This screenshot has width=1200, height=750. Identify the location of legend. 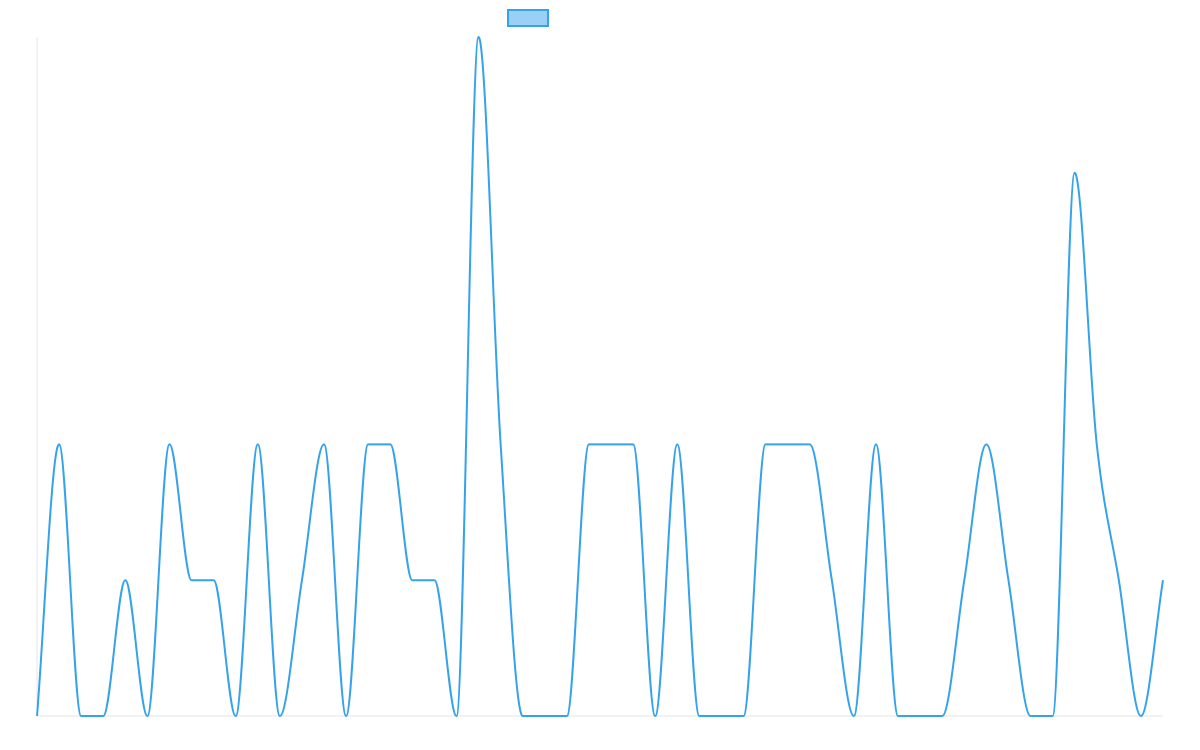
(528, 18).